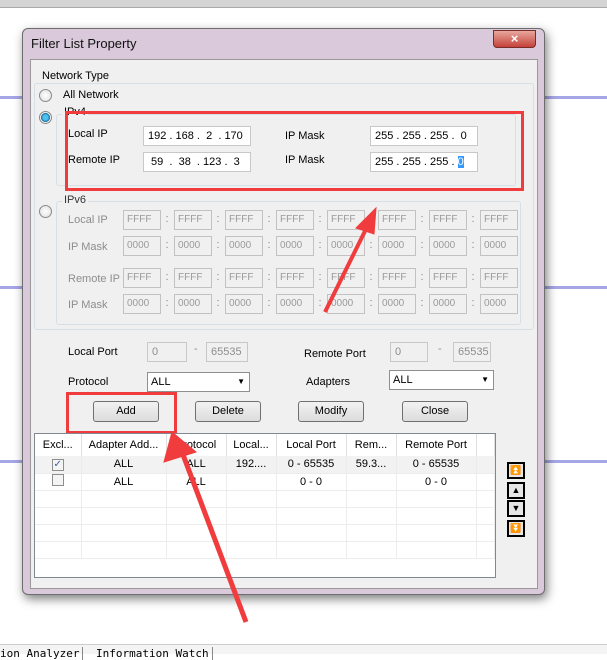 The image size is (607, 660). What do you see at coordinates (288, 263) in the screenshot?
I see `ipv6-group` at bounding box center [288, 263].